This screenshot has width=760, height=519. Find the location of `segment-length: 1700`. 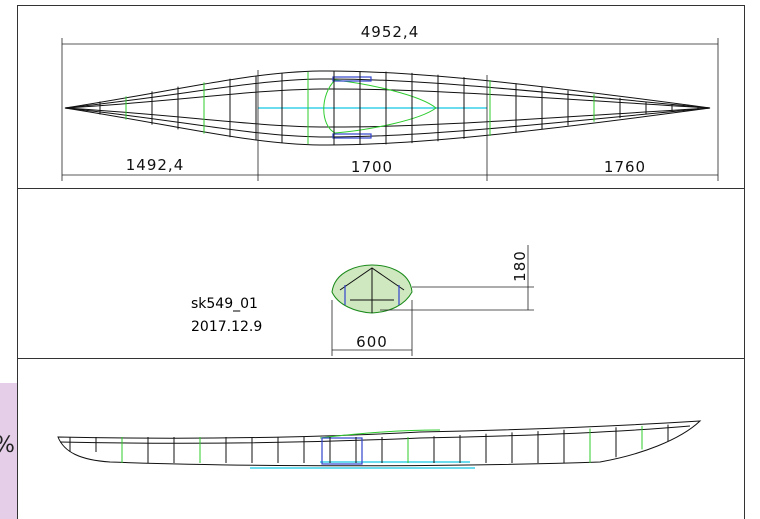

segment-length: 1700 is located at coordinates (372, 167).